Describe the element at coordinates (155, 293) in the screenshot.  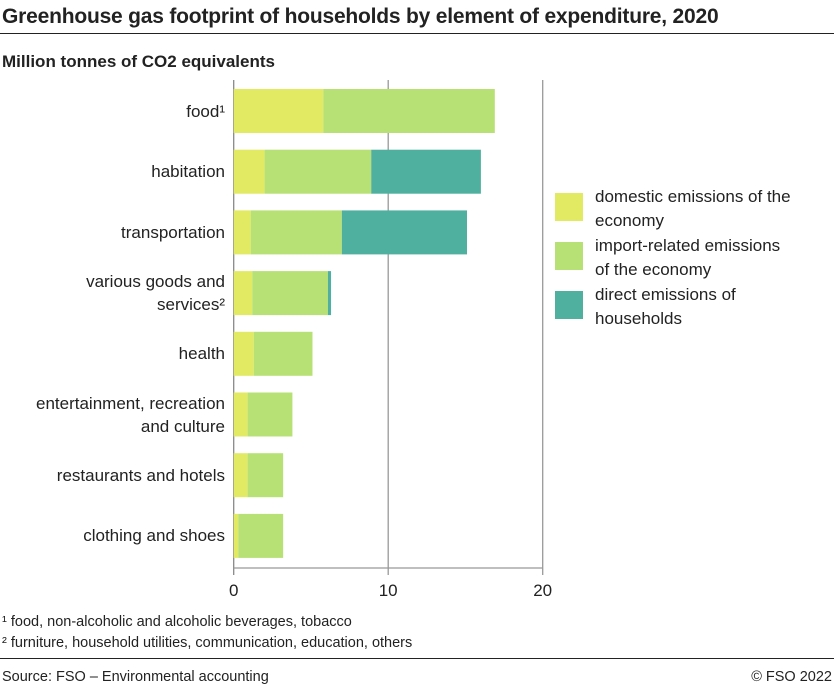
I see `category-label: various goods and services²` at that location.